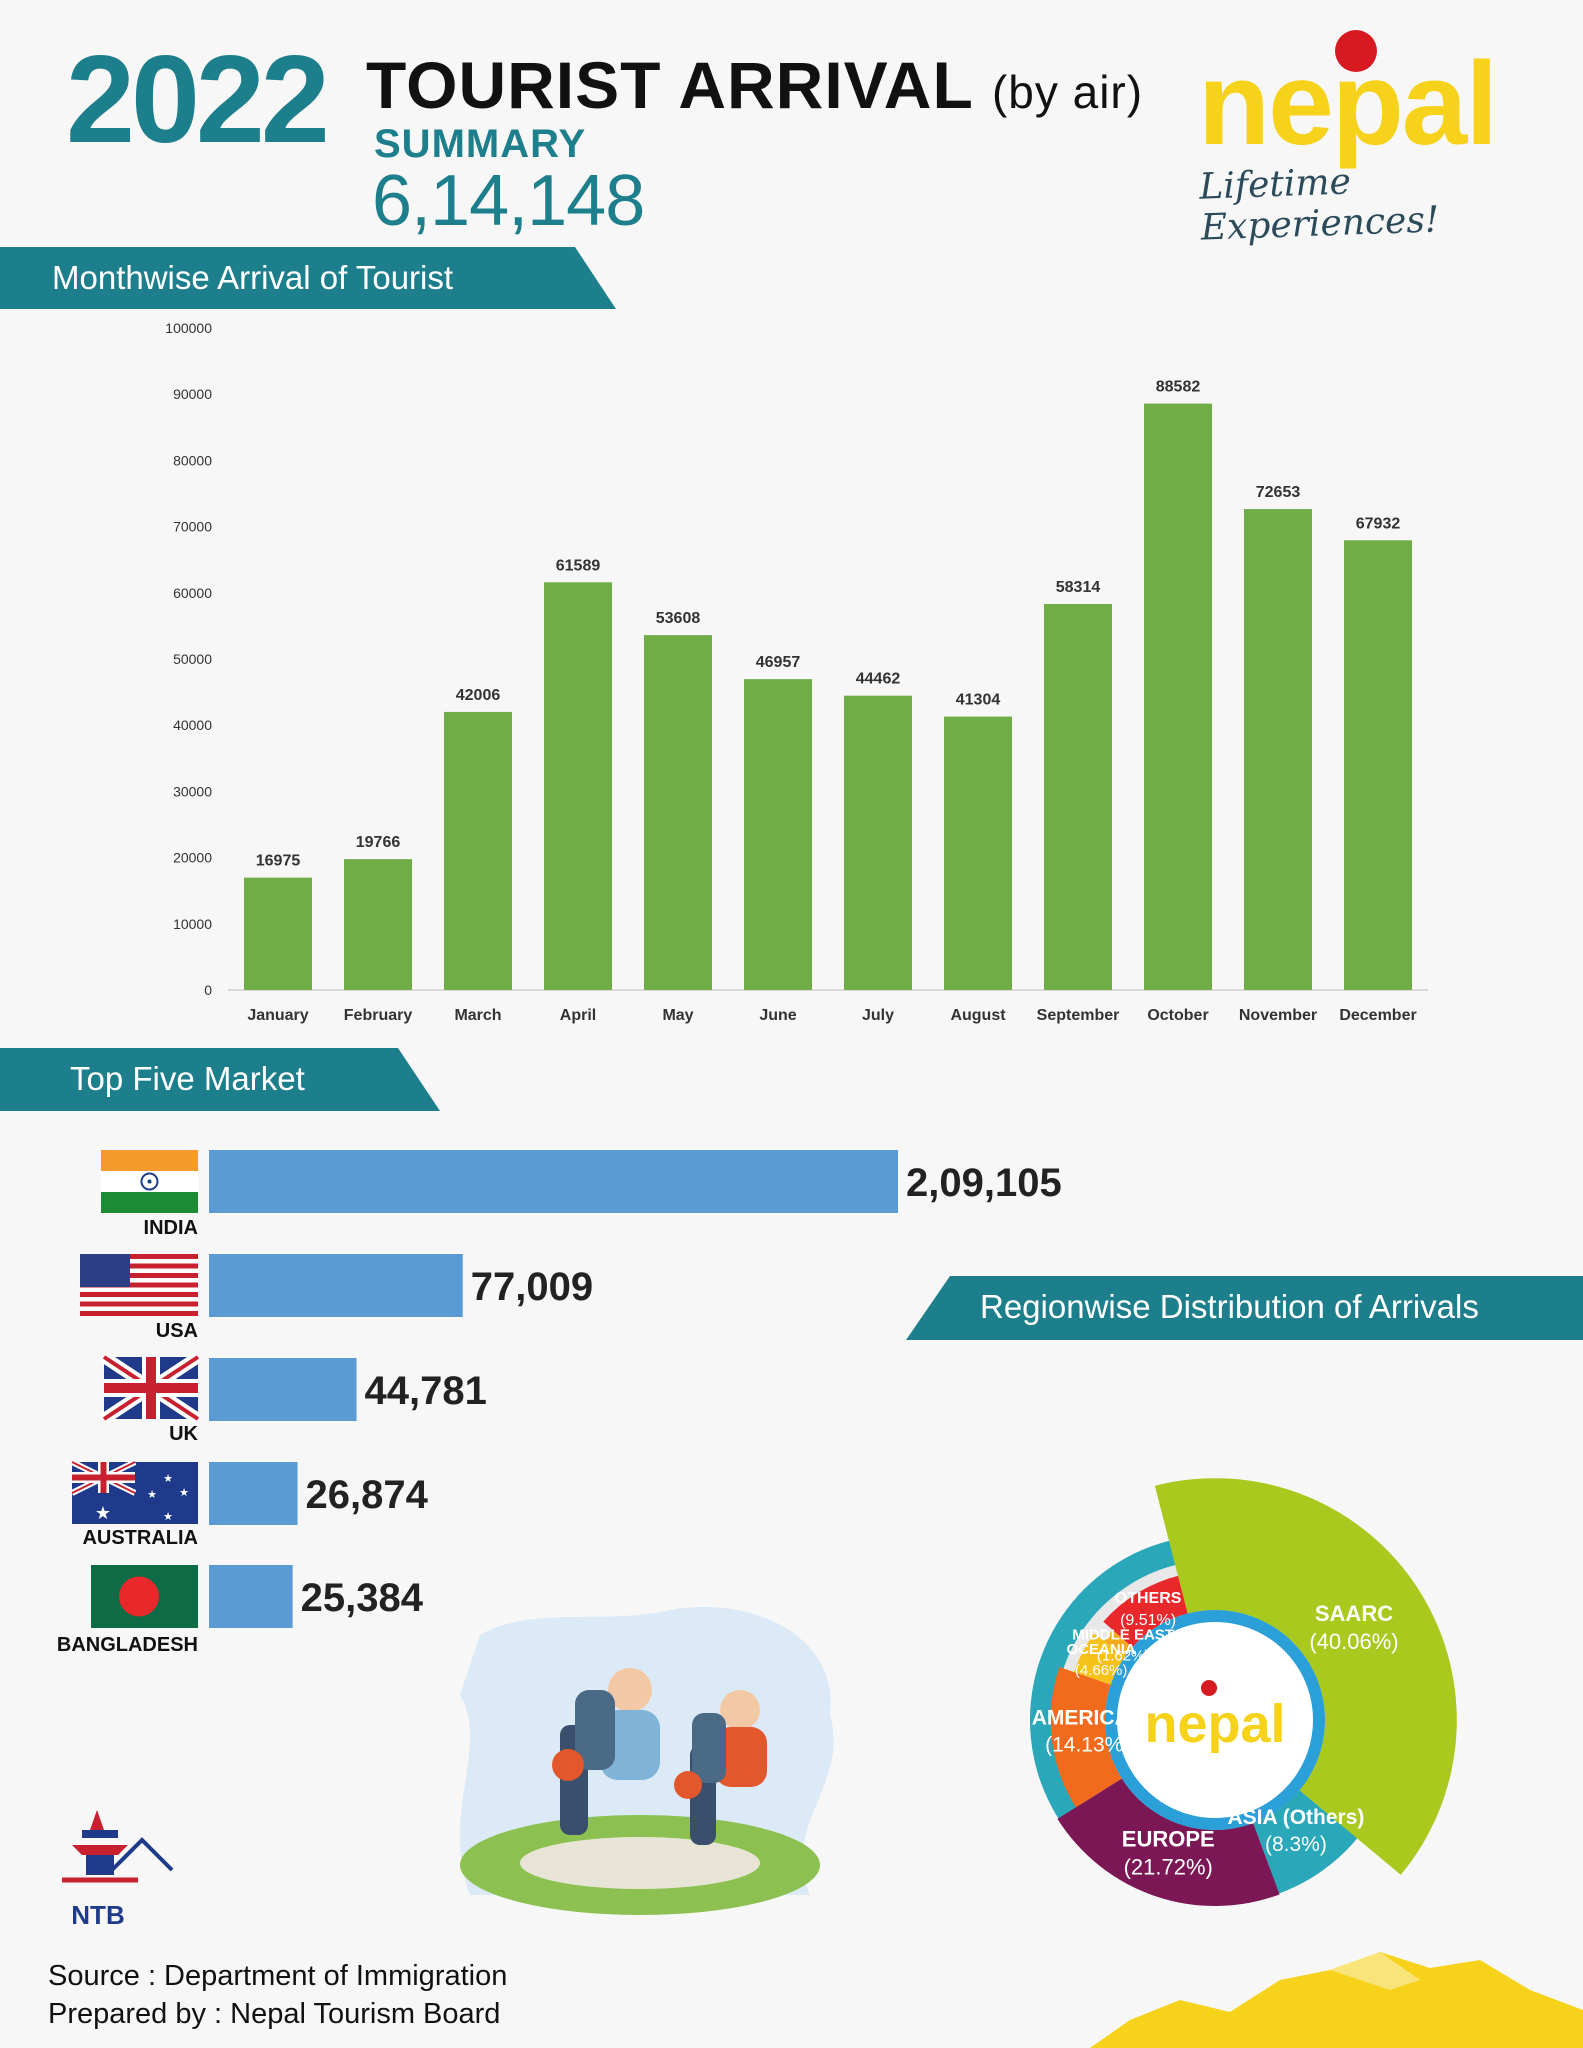 The height and width of the screenshot is (2048, 1583). I want to click on x-tick-label: October, so click(1177, 1015).